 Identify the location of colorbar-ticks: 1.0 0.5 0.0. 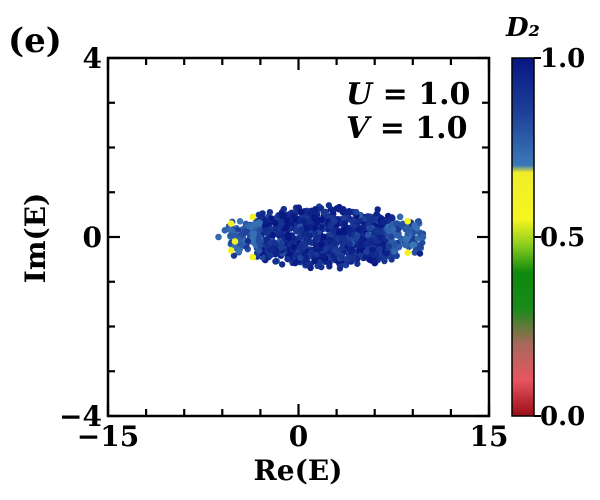
(559, 238).